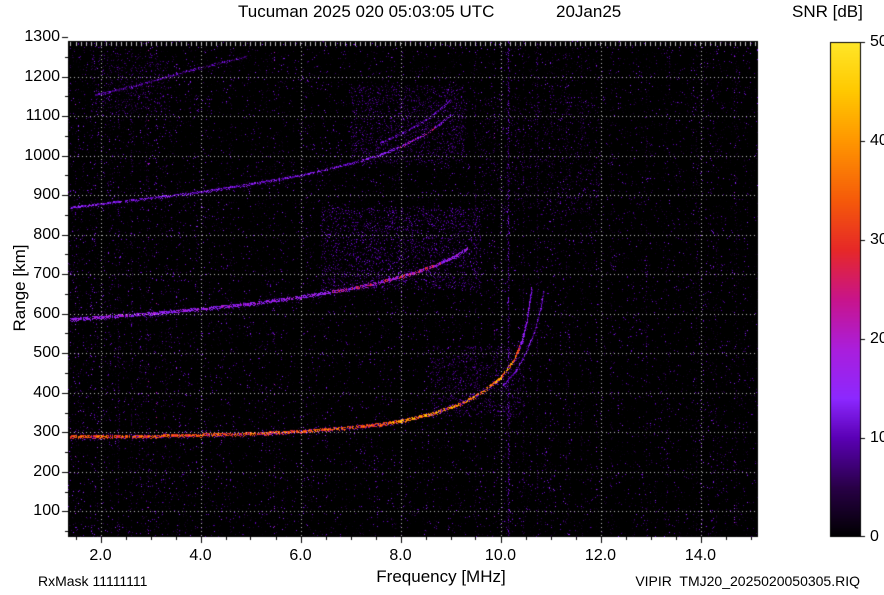 The width and height of the screenshot is (884, 595). Describe the element at coordinates (46, 313) in the screenshot. I see `y-tick-label: 600` at that location.